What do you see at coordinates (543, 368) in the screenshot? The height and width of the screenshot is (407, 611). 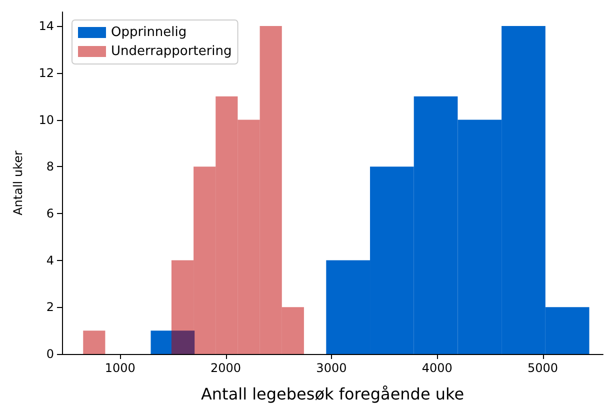 I see `x-tick-label: 5000` at bounding box center [543, 368].